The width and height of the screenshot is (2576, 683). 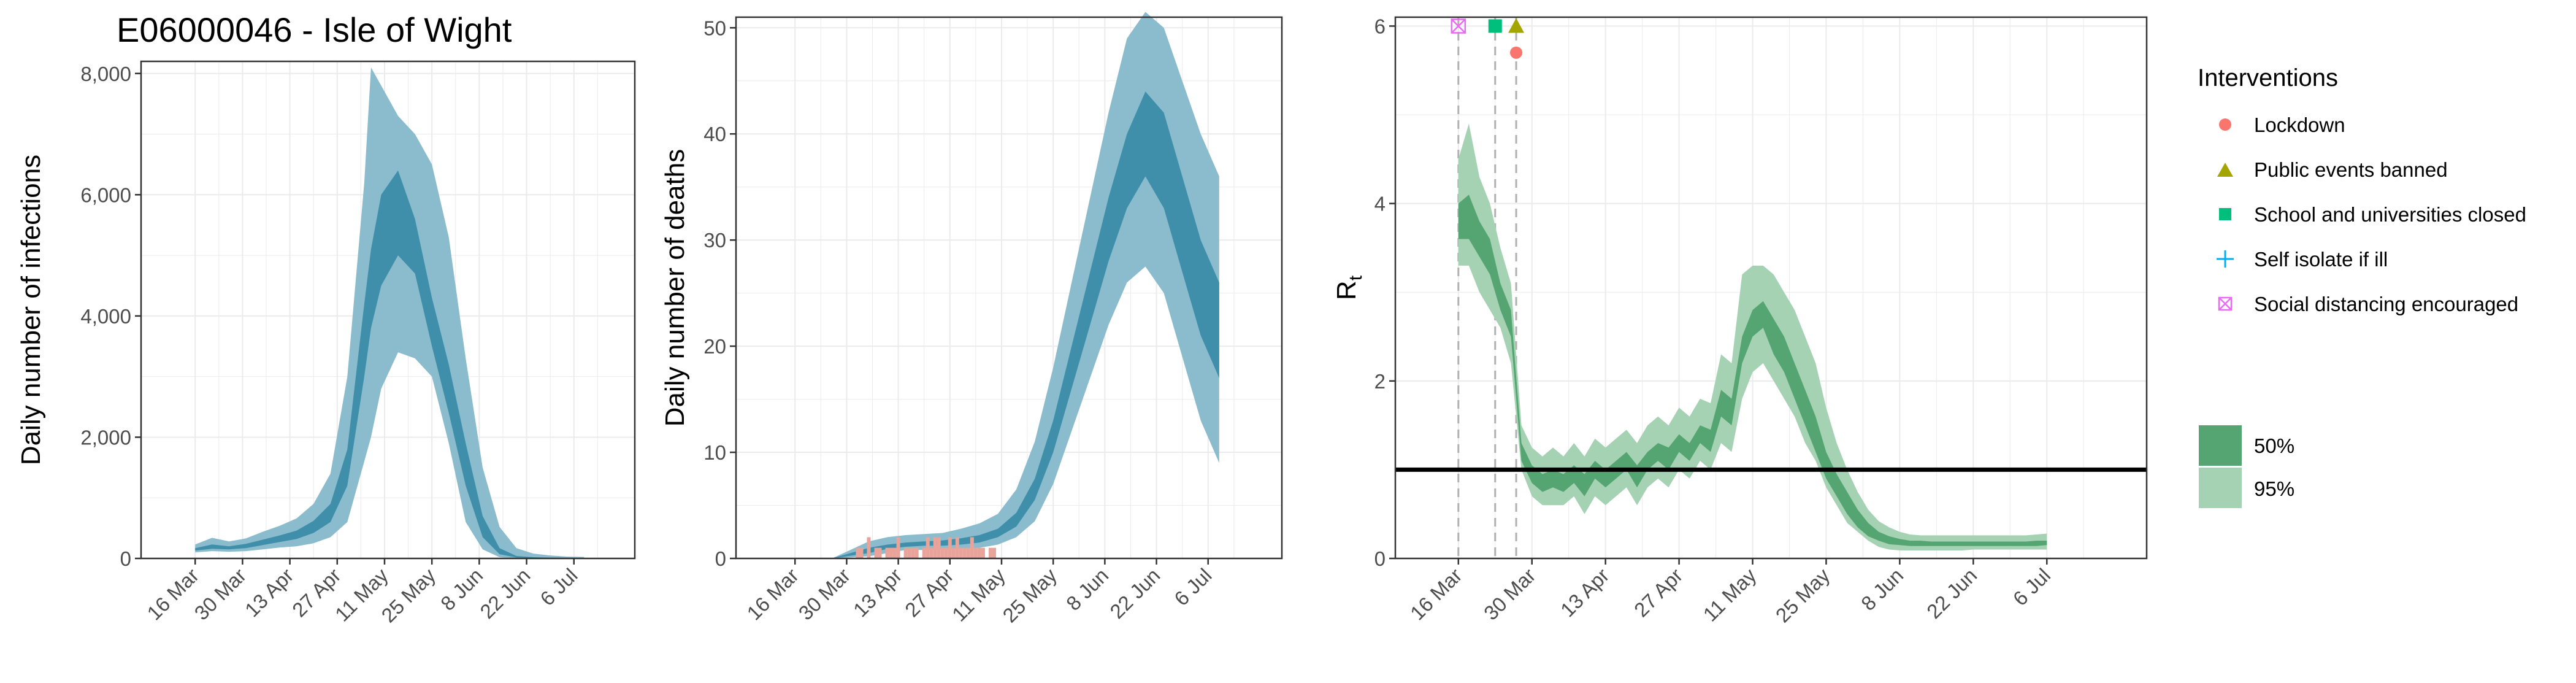 I want to click on y-tick-label: 2,000, so click(x=105, y=437).